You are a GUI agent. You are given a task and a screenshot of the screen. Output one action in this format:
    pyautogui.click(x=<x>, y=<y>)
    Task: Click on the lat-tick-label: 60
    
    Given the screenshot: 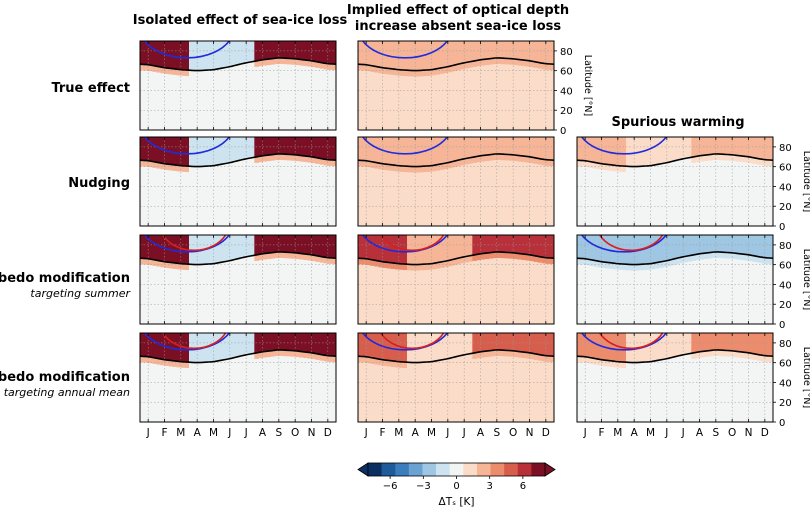 What is the action you would take?
    pyautogui.click(x=785, y=168)
    